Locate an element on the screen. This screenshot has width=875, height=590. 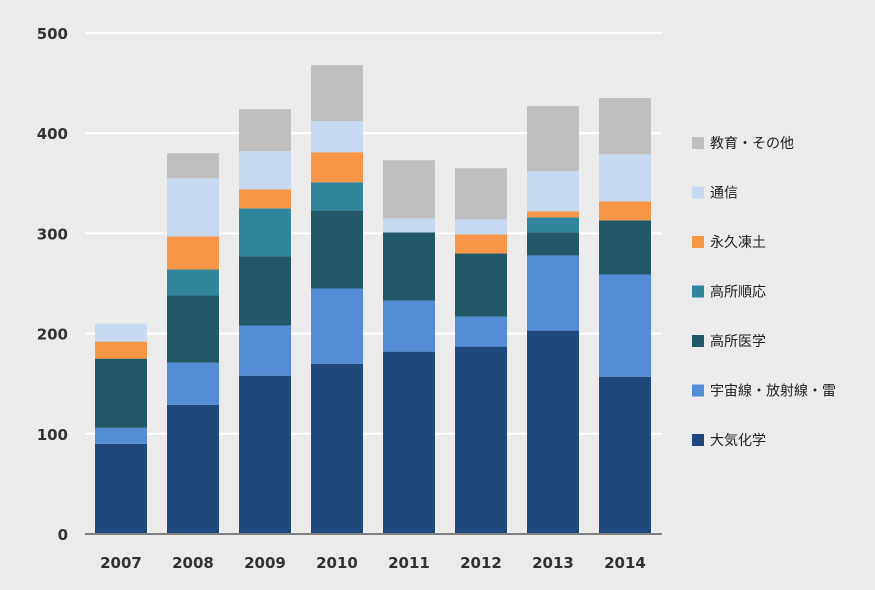
legend-label: 大気化学 is located at coordinates (738, 441).